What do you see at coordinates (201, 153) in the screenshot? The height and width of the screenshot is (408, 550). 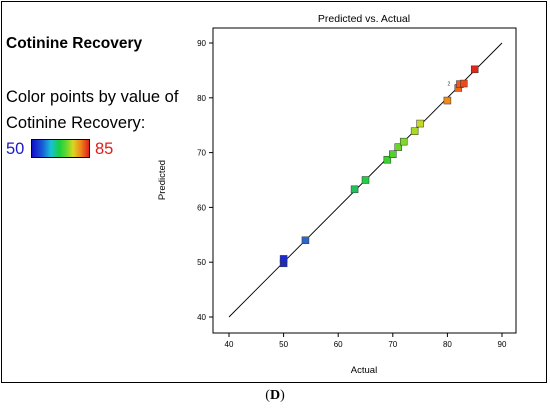 I see `y-tick-label: 70` at bounding box center [201, 153].